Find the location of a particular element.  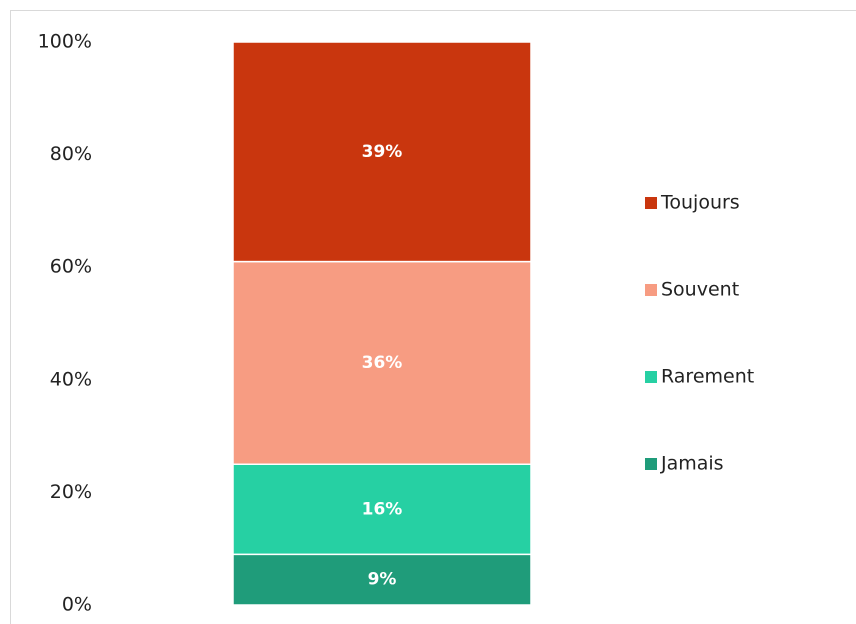

value-label: 16% is located at coordinates (382, 509).